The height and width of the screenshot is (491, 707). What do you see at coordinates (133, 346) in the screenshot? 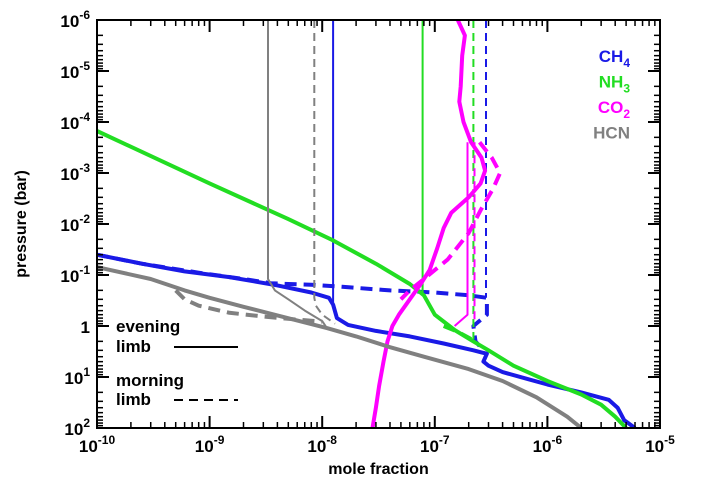
I see `limb-legend-sublabel-evening: limb` at bounding box center [133, 346].